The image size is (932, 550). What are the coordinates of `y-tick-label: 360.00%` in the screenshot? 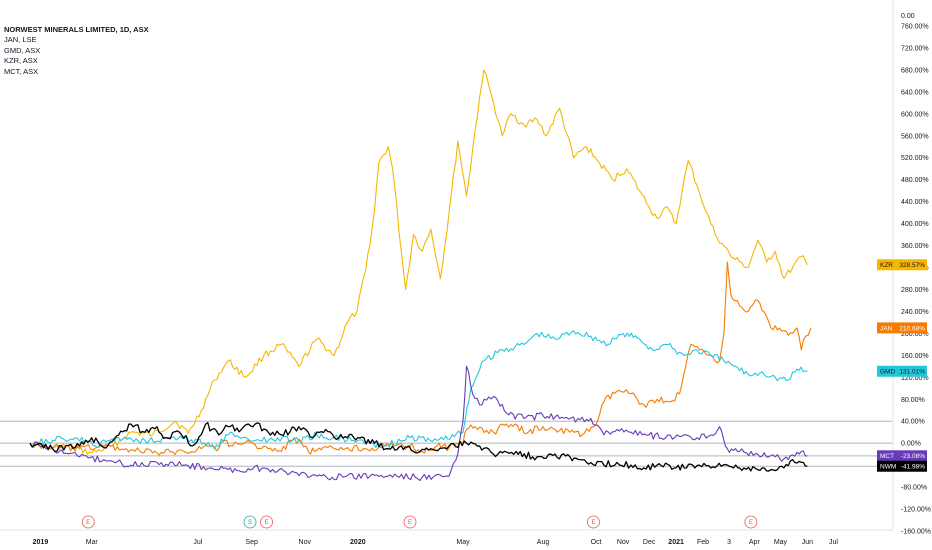 It's located at (915, 246).